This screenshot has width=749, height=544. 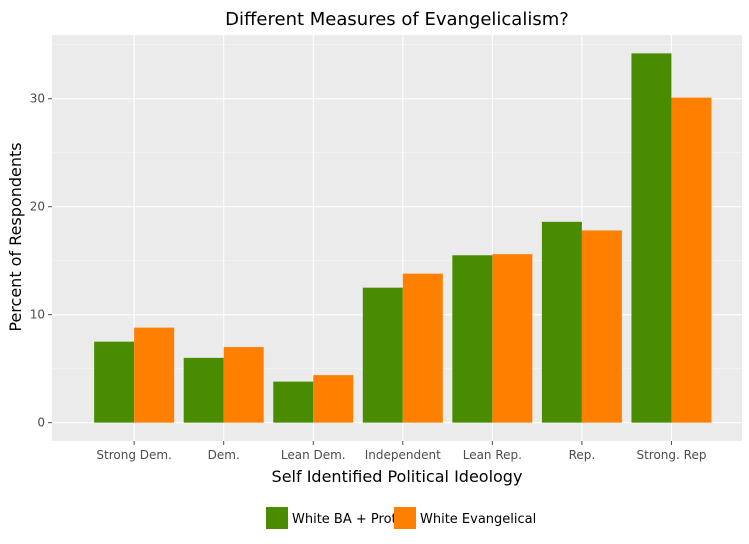 I want to click on y-axis-title: Percent of Respondents, so click(x=15, y=236).